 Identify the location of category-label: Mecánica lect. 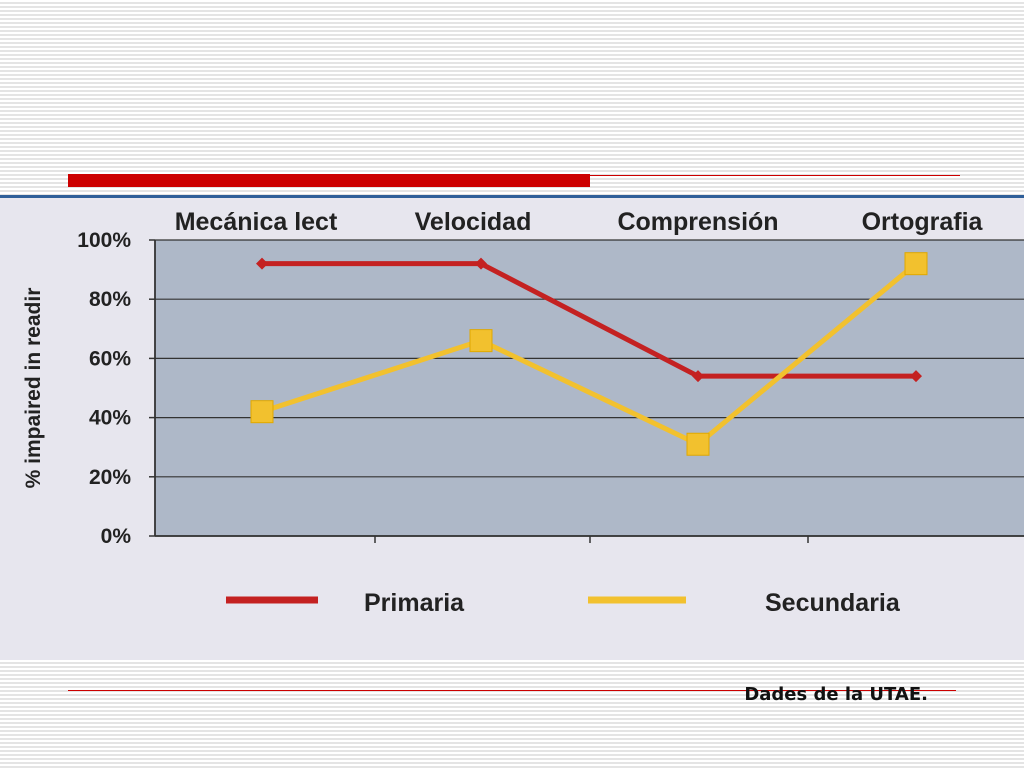
(256, 222).